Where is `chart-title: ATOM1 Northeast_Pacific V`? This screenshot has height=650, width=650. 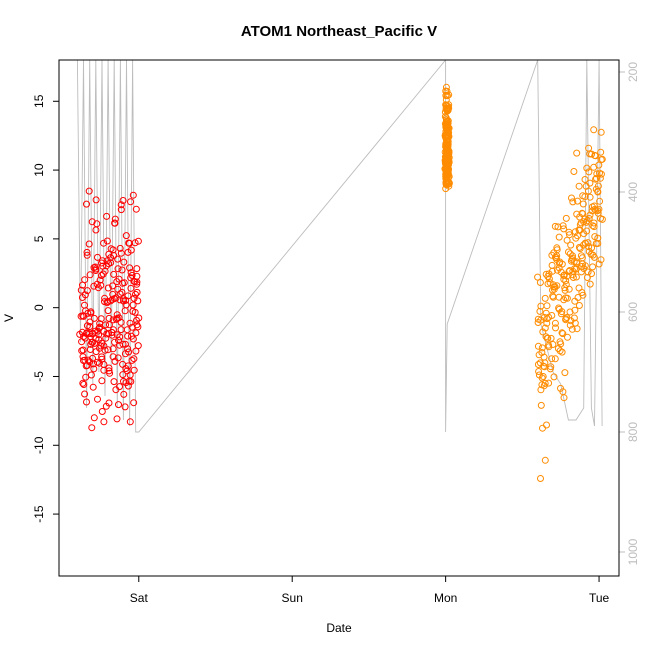 chart-title: ATOM1 Northeast_Pacific V is located at coordinates (339, 31).